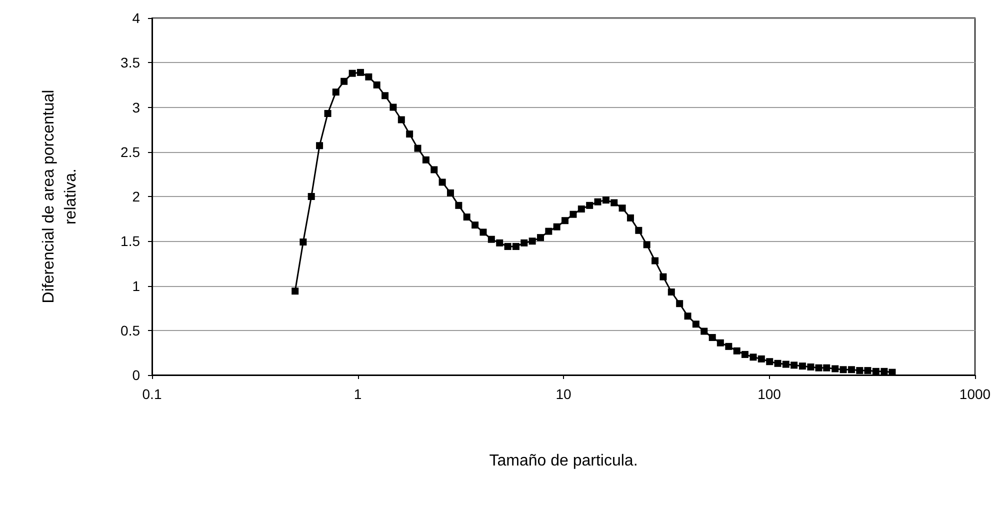 Image resolution: width=998 pixels, height=505 pixels. What do you see at coordinates (60, 197) in the screenshot?
I see `y-axis-title: Diferencial de area porcentual relativa.` at bounding box center [60, 197].